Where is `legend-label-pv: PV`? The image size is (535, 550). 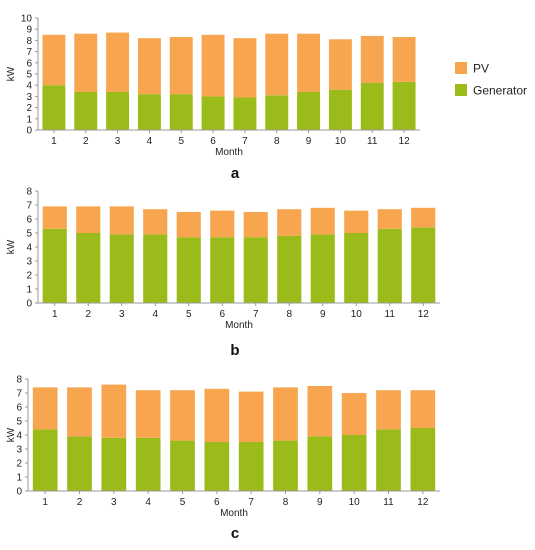 legend-label-pv: PV is located at coordinates (481, 69).